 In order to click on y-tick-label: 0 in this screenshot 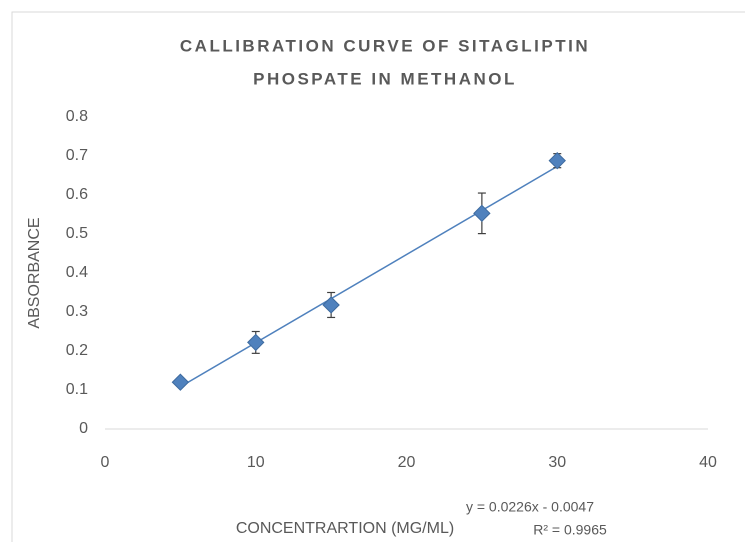, I will do `click(83, 428)`.